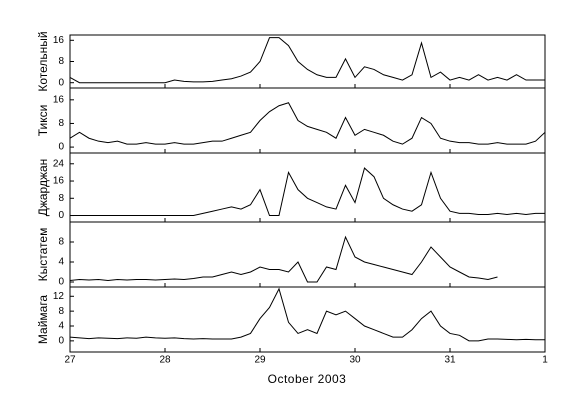  Describe the element at coordinates (43, 188) in the screenshot. I see `y-axis-label: Джарджан` at that location.